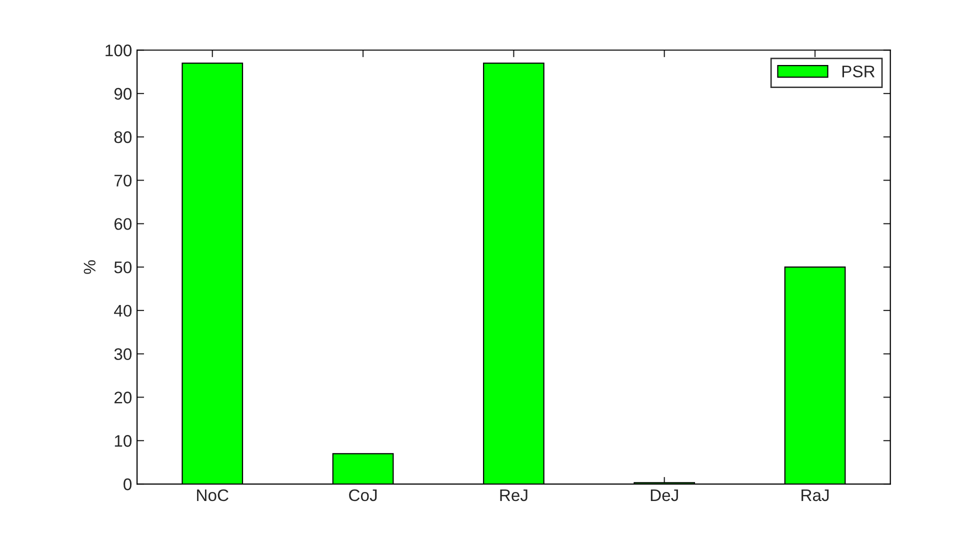 This screenshot has height=539, width=972. What do you see at coordinates (123, 398) in the screenshot?
I see `y-tick-label: 20` at bounding box center [123, 398].